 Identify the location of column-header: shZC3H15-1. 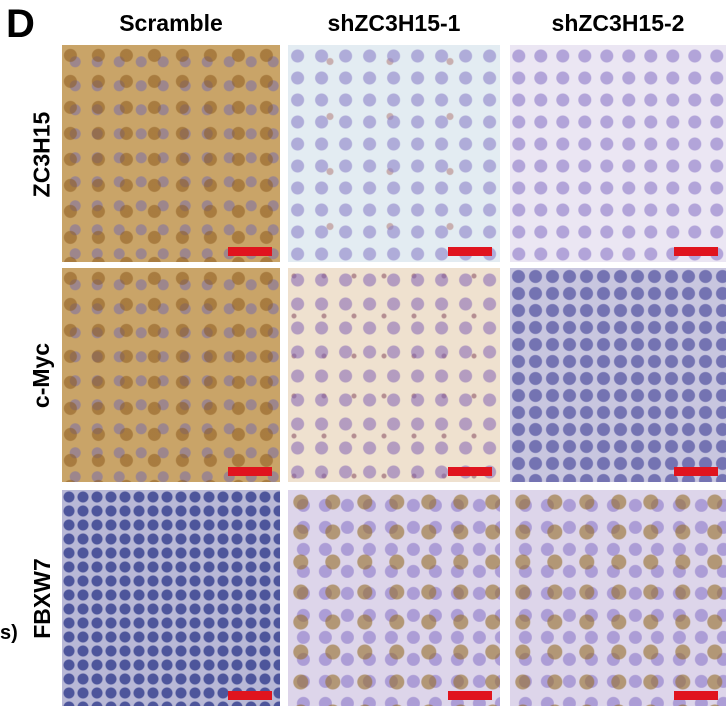
(394, 23).